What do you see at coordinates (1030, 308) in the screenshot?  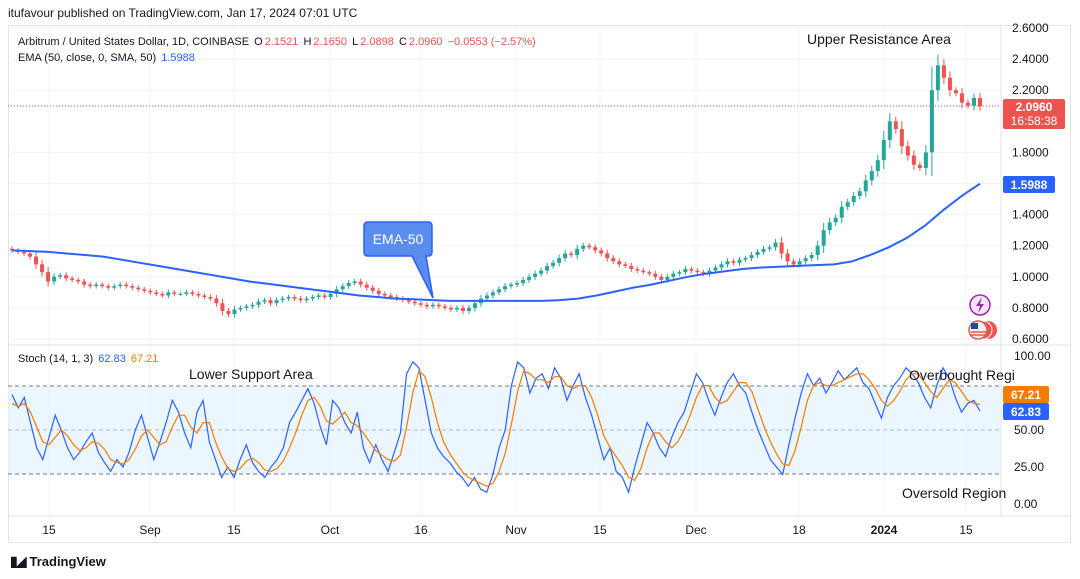 I see `price-tick-label: 0.8000` at bounding box center [1030, 308].